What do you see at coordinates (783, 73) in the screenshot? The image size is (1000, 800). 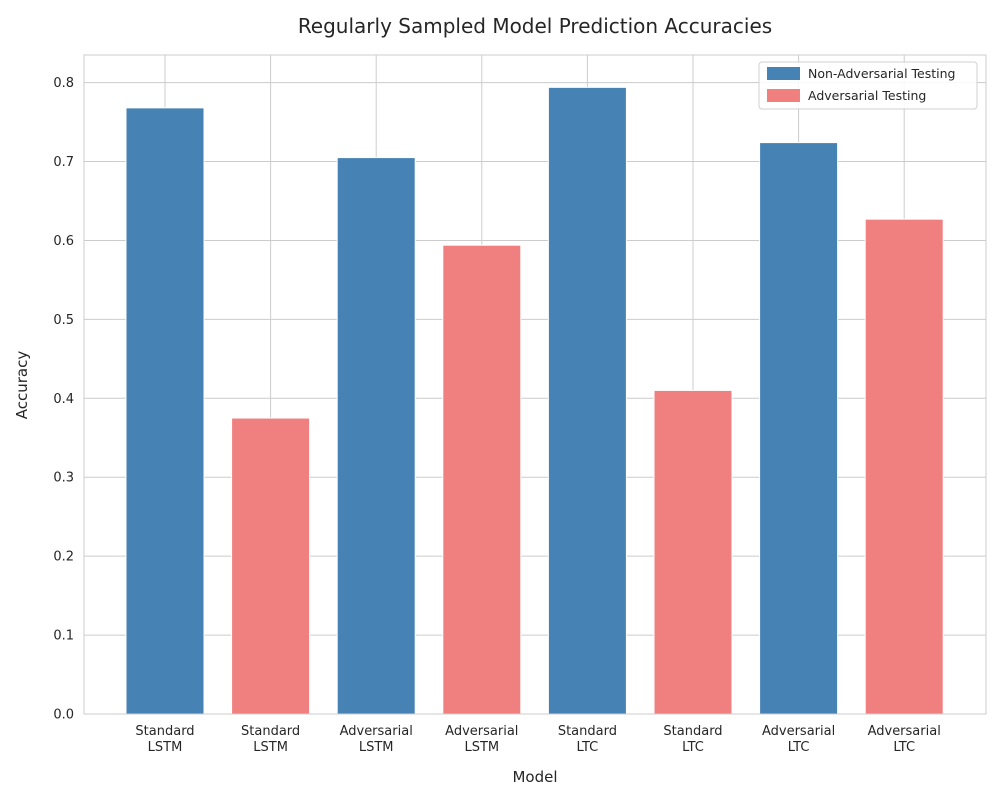 I see `legend-swatch-non-adversarial` at bounding box center [783, 73].